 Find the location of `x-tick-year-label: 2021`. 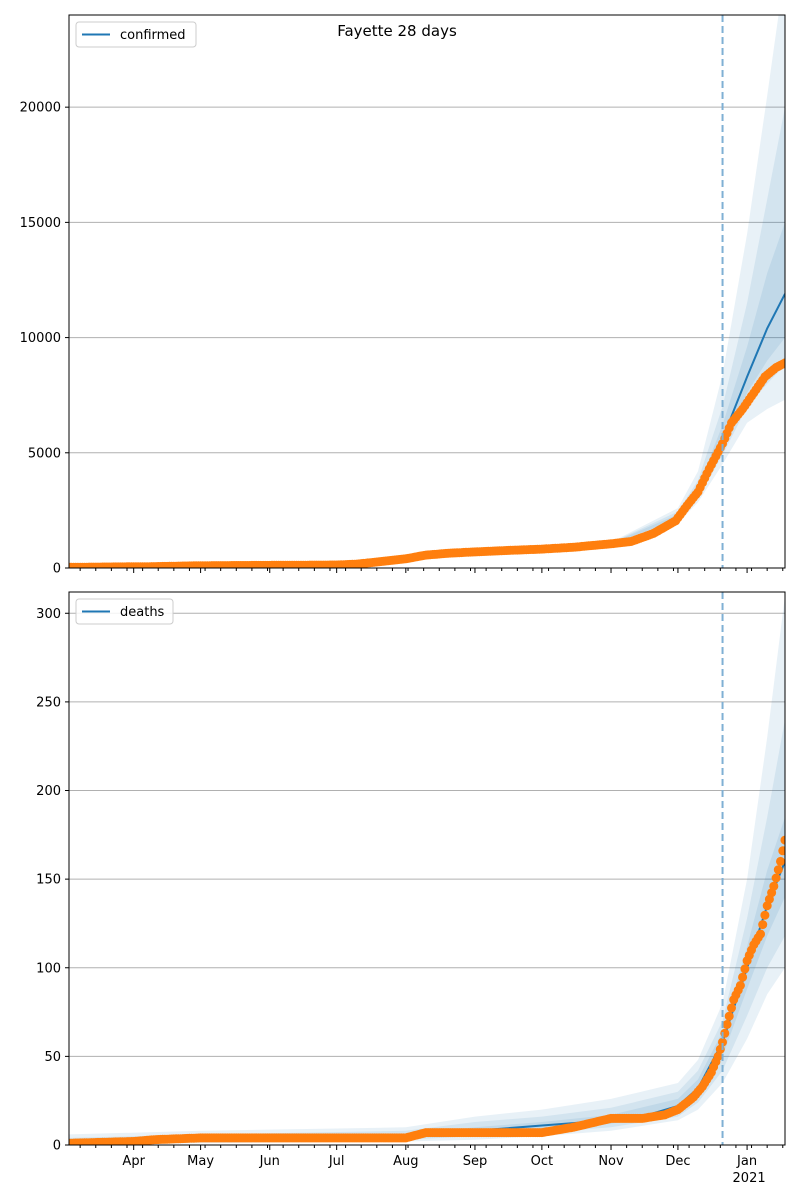

x-tick-year-label: 2021 is located at coordinates (749, 1178).